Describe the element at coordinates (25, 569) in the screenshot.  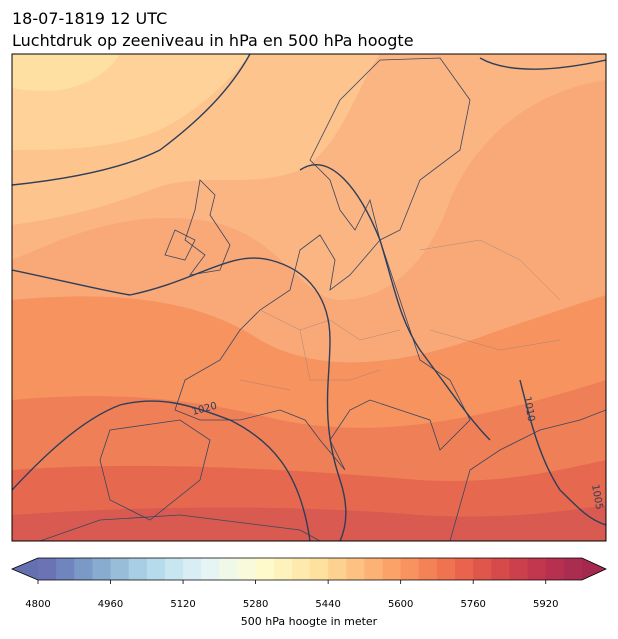
I see `colorbar-under` at that location.